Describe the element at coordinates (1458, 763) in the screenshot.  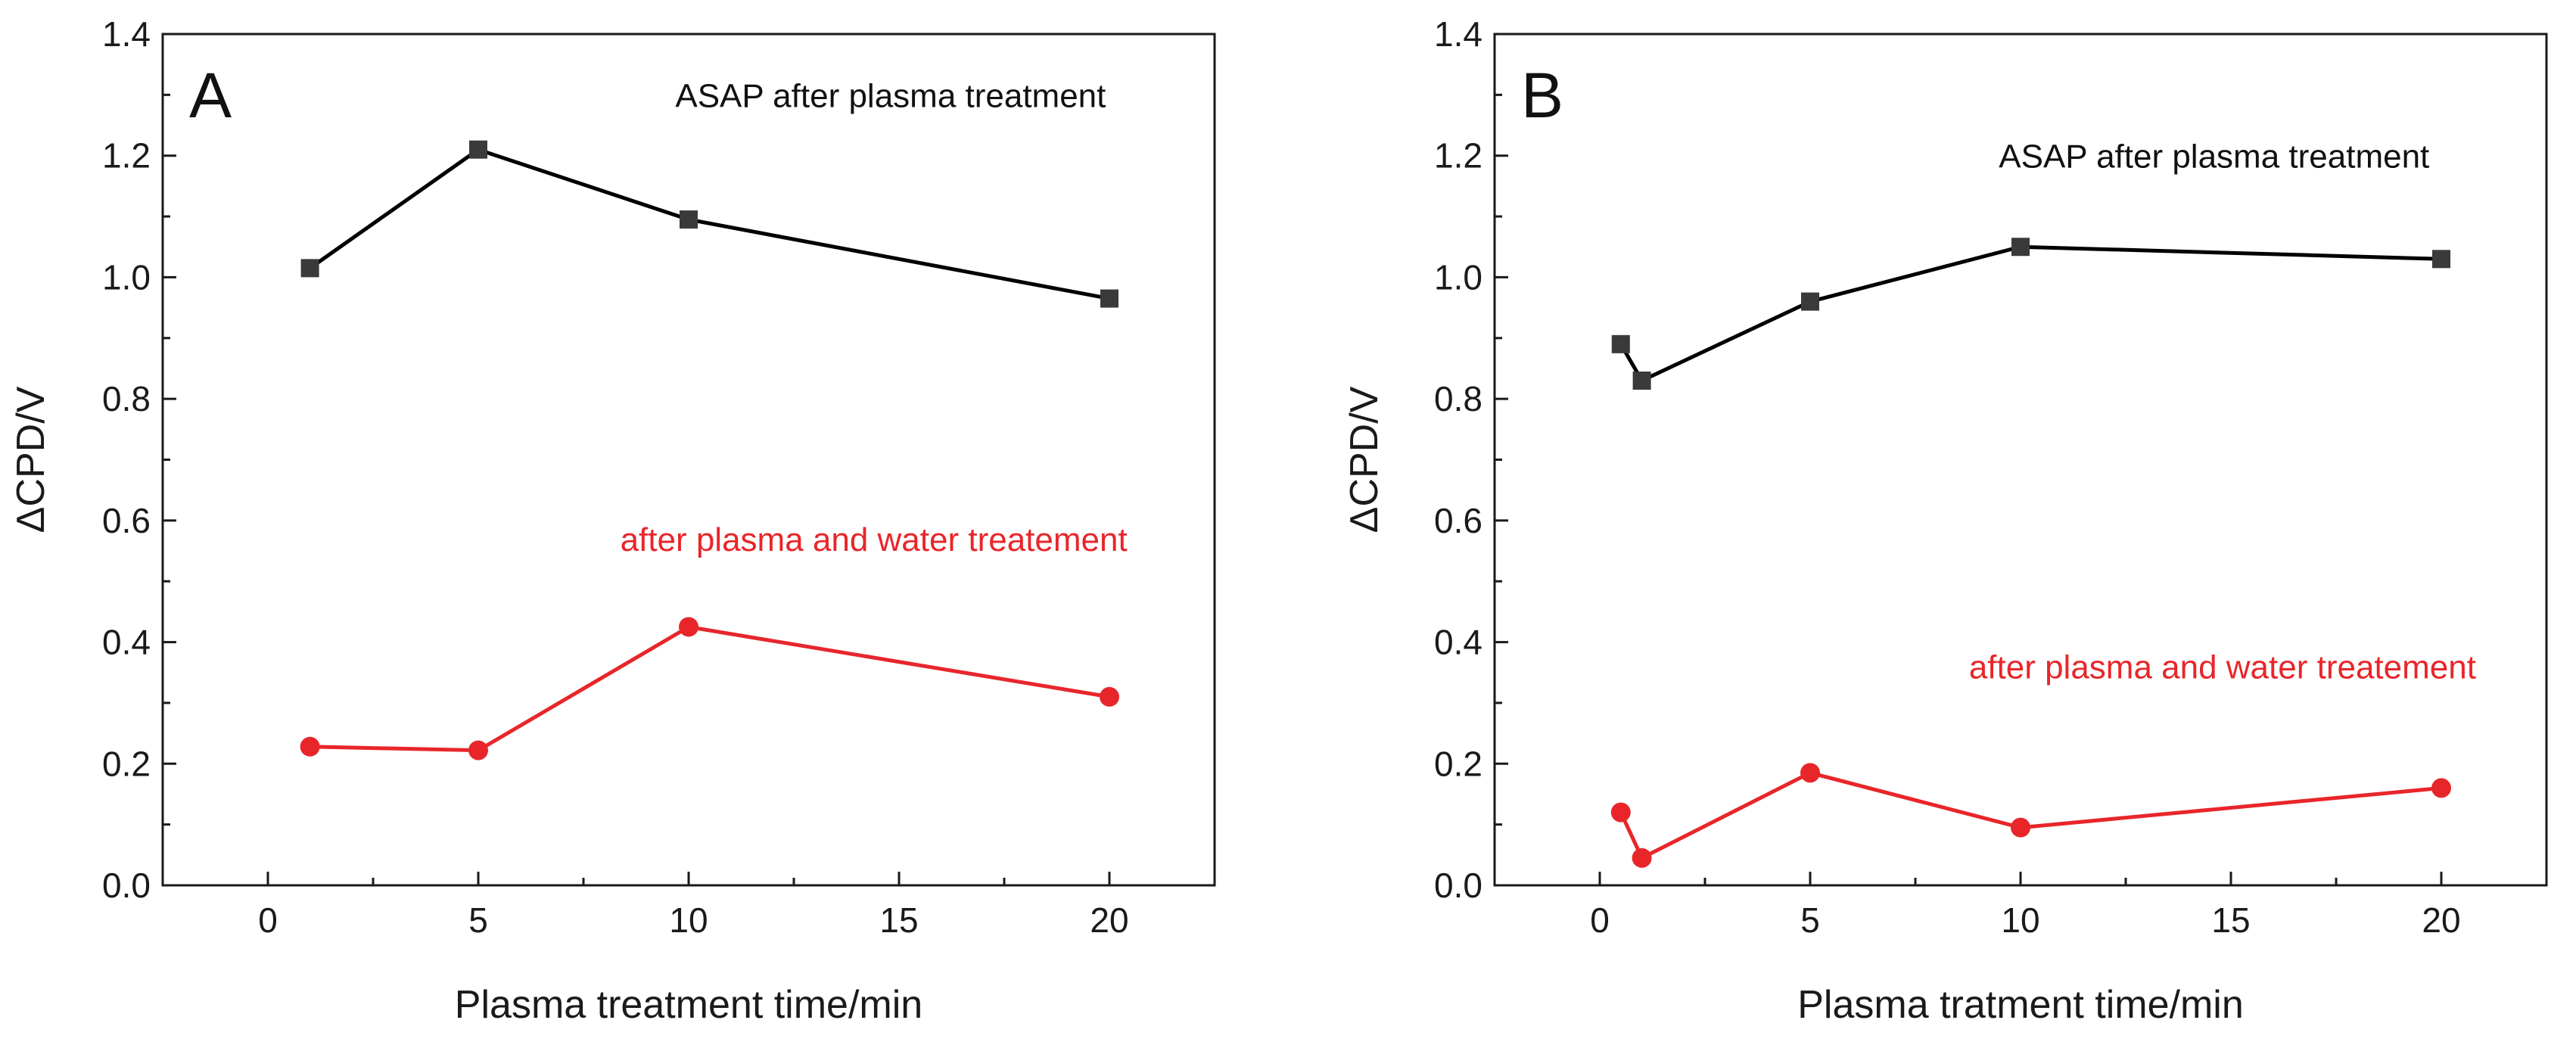
I see `panel-b-y-tick-label: 0.2` at that location.